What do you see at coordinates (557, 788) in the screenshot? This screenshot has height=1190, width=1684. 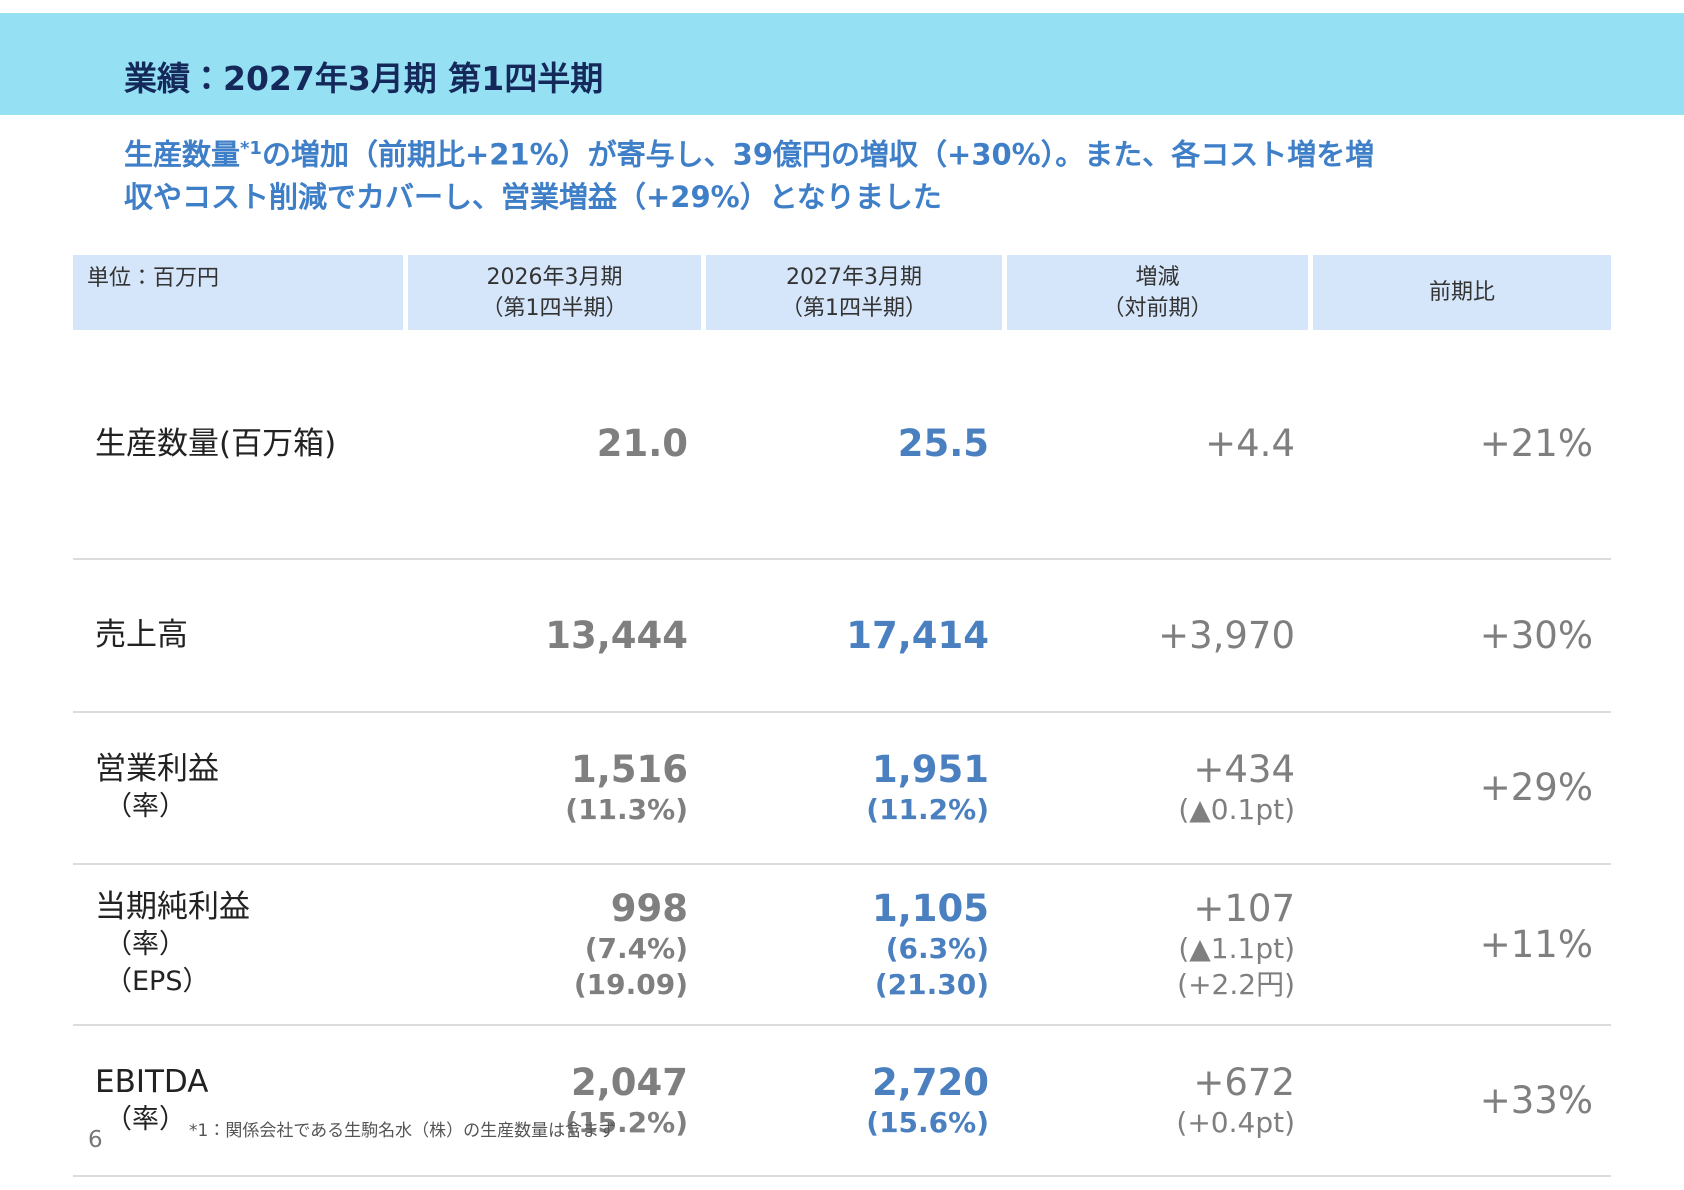 I see `table-cell: 1,516 (11.3%)` at bounding box center [557, 788].